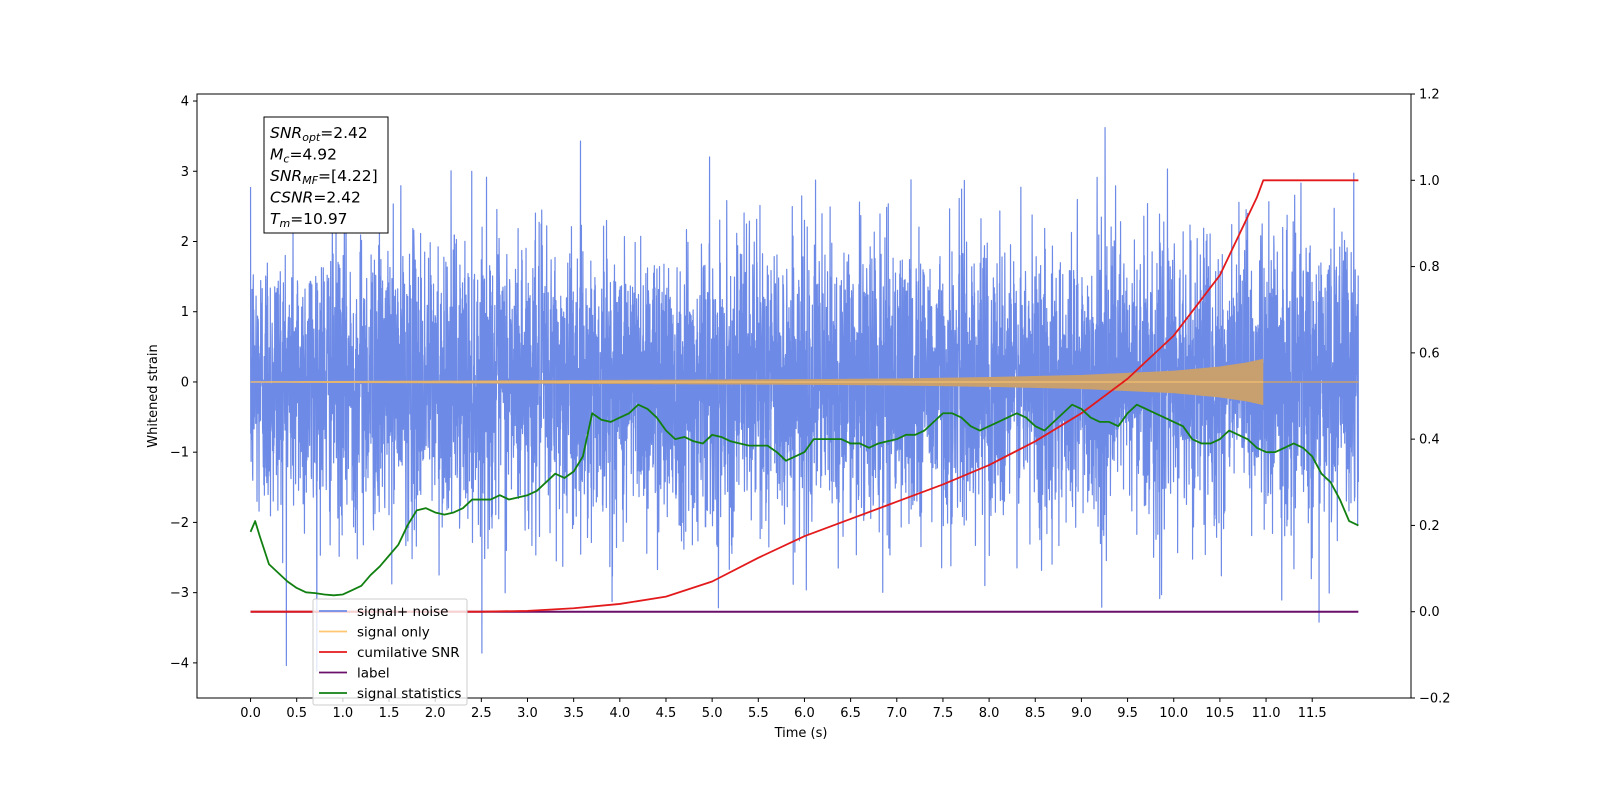  What do you see at coordinates (619, 713) in the screenshot?
I see `x-tick-label: 4.0` at bounding box center [619, 713].